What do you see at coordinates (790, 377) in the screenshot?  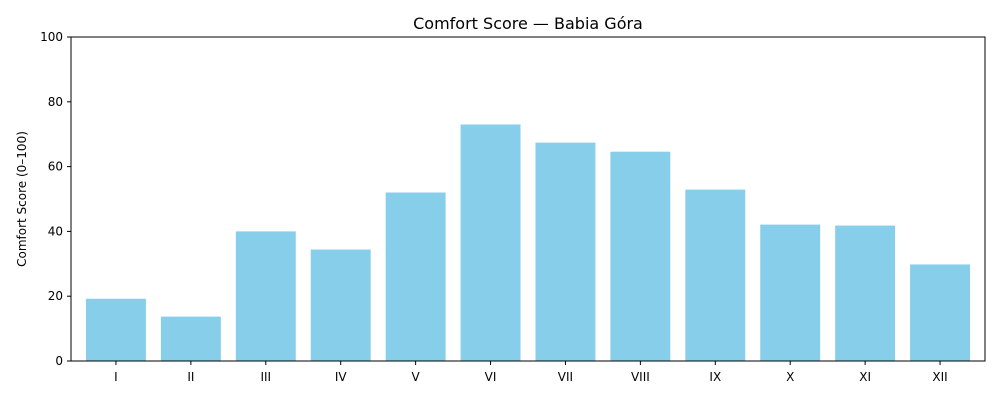 I see `x-tick-label: X` at bounding box center [790, 377].